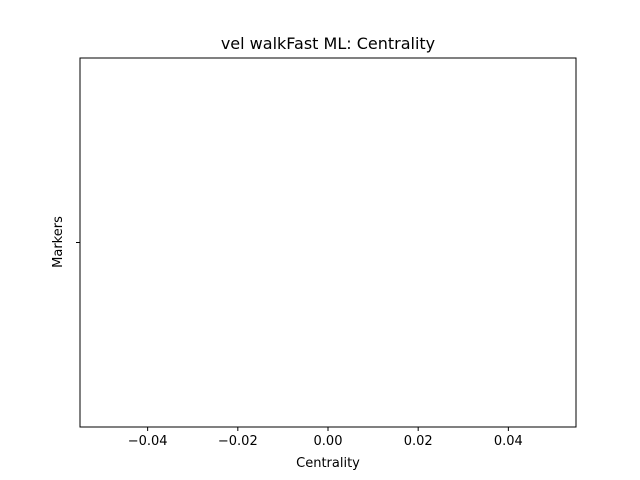  I want to click on x-axis-label: Centrality, so click(328, 463).